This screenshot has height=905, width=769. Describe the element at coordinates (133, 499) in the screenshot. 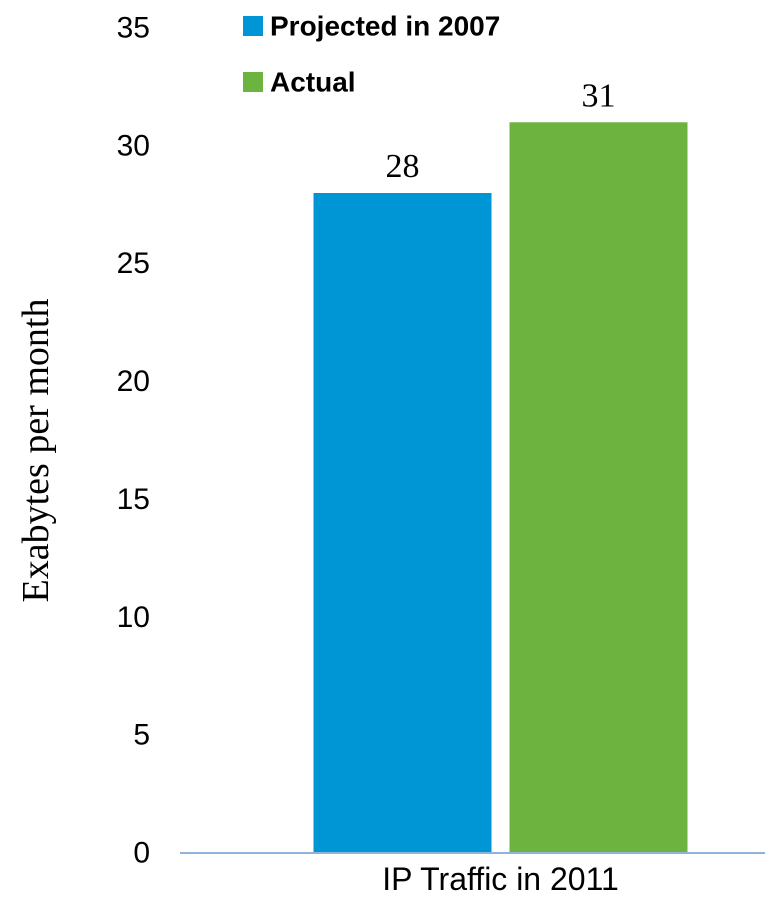

I see `y-tick-label: 15` at that location.